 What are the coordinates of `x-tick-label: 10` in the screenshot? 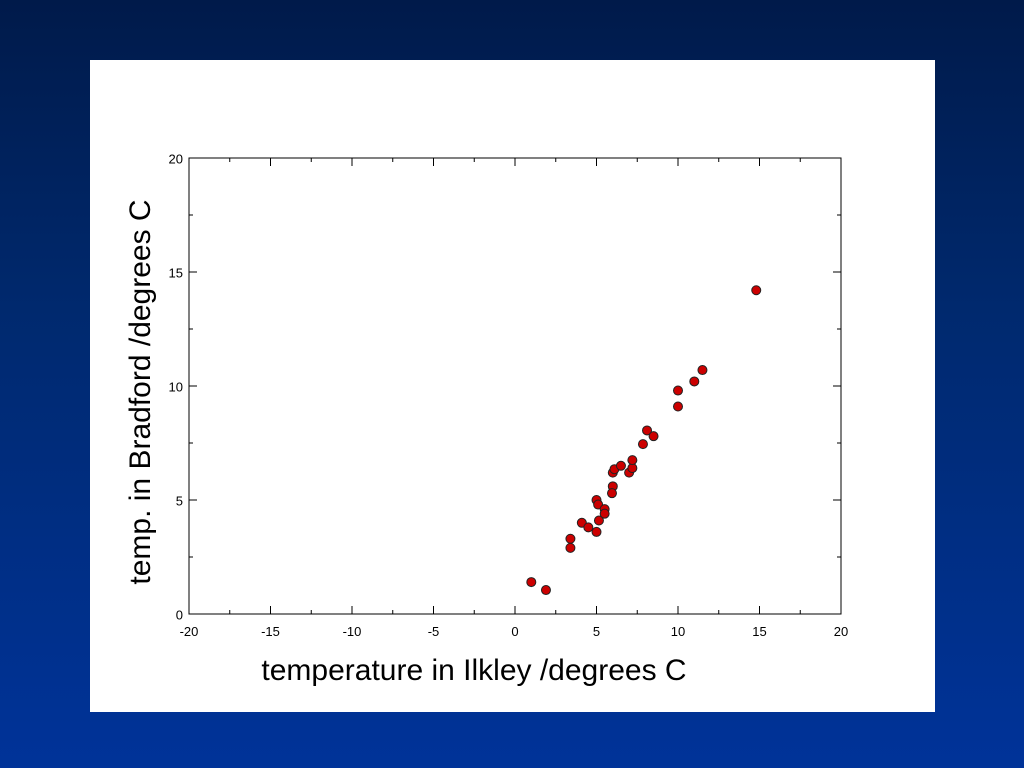 It's located at (678, 631).